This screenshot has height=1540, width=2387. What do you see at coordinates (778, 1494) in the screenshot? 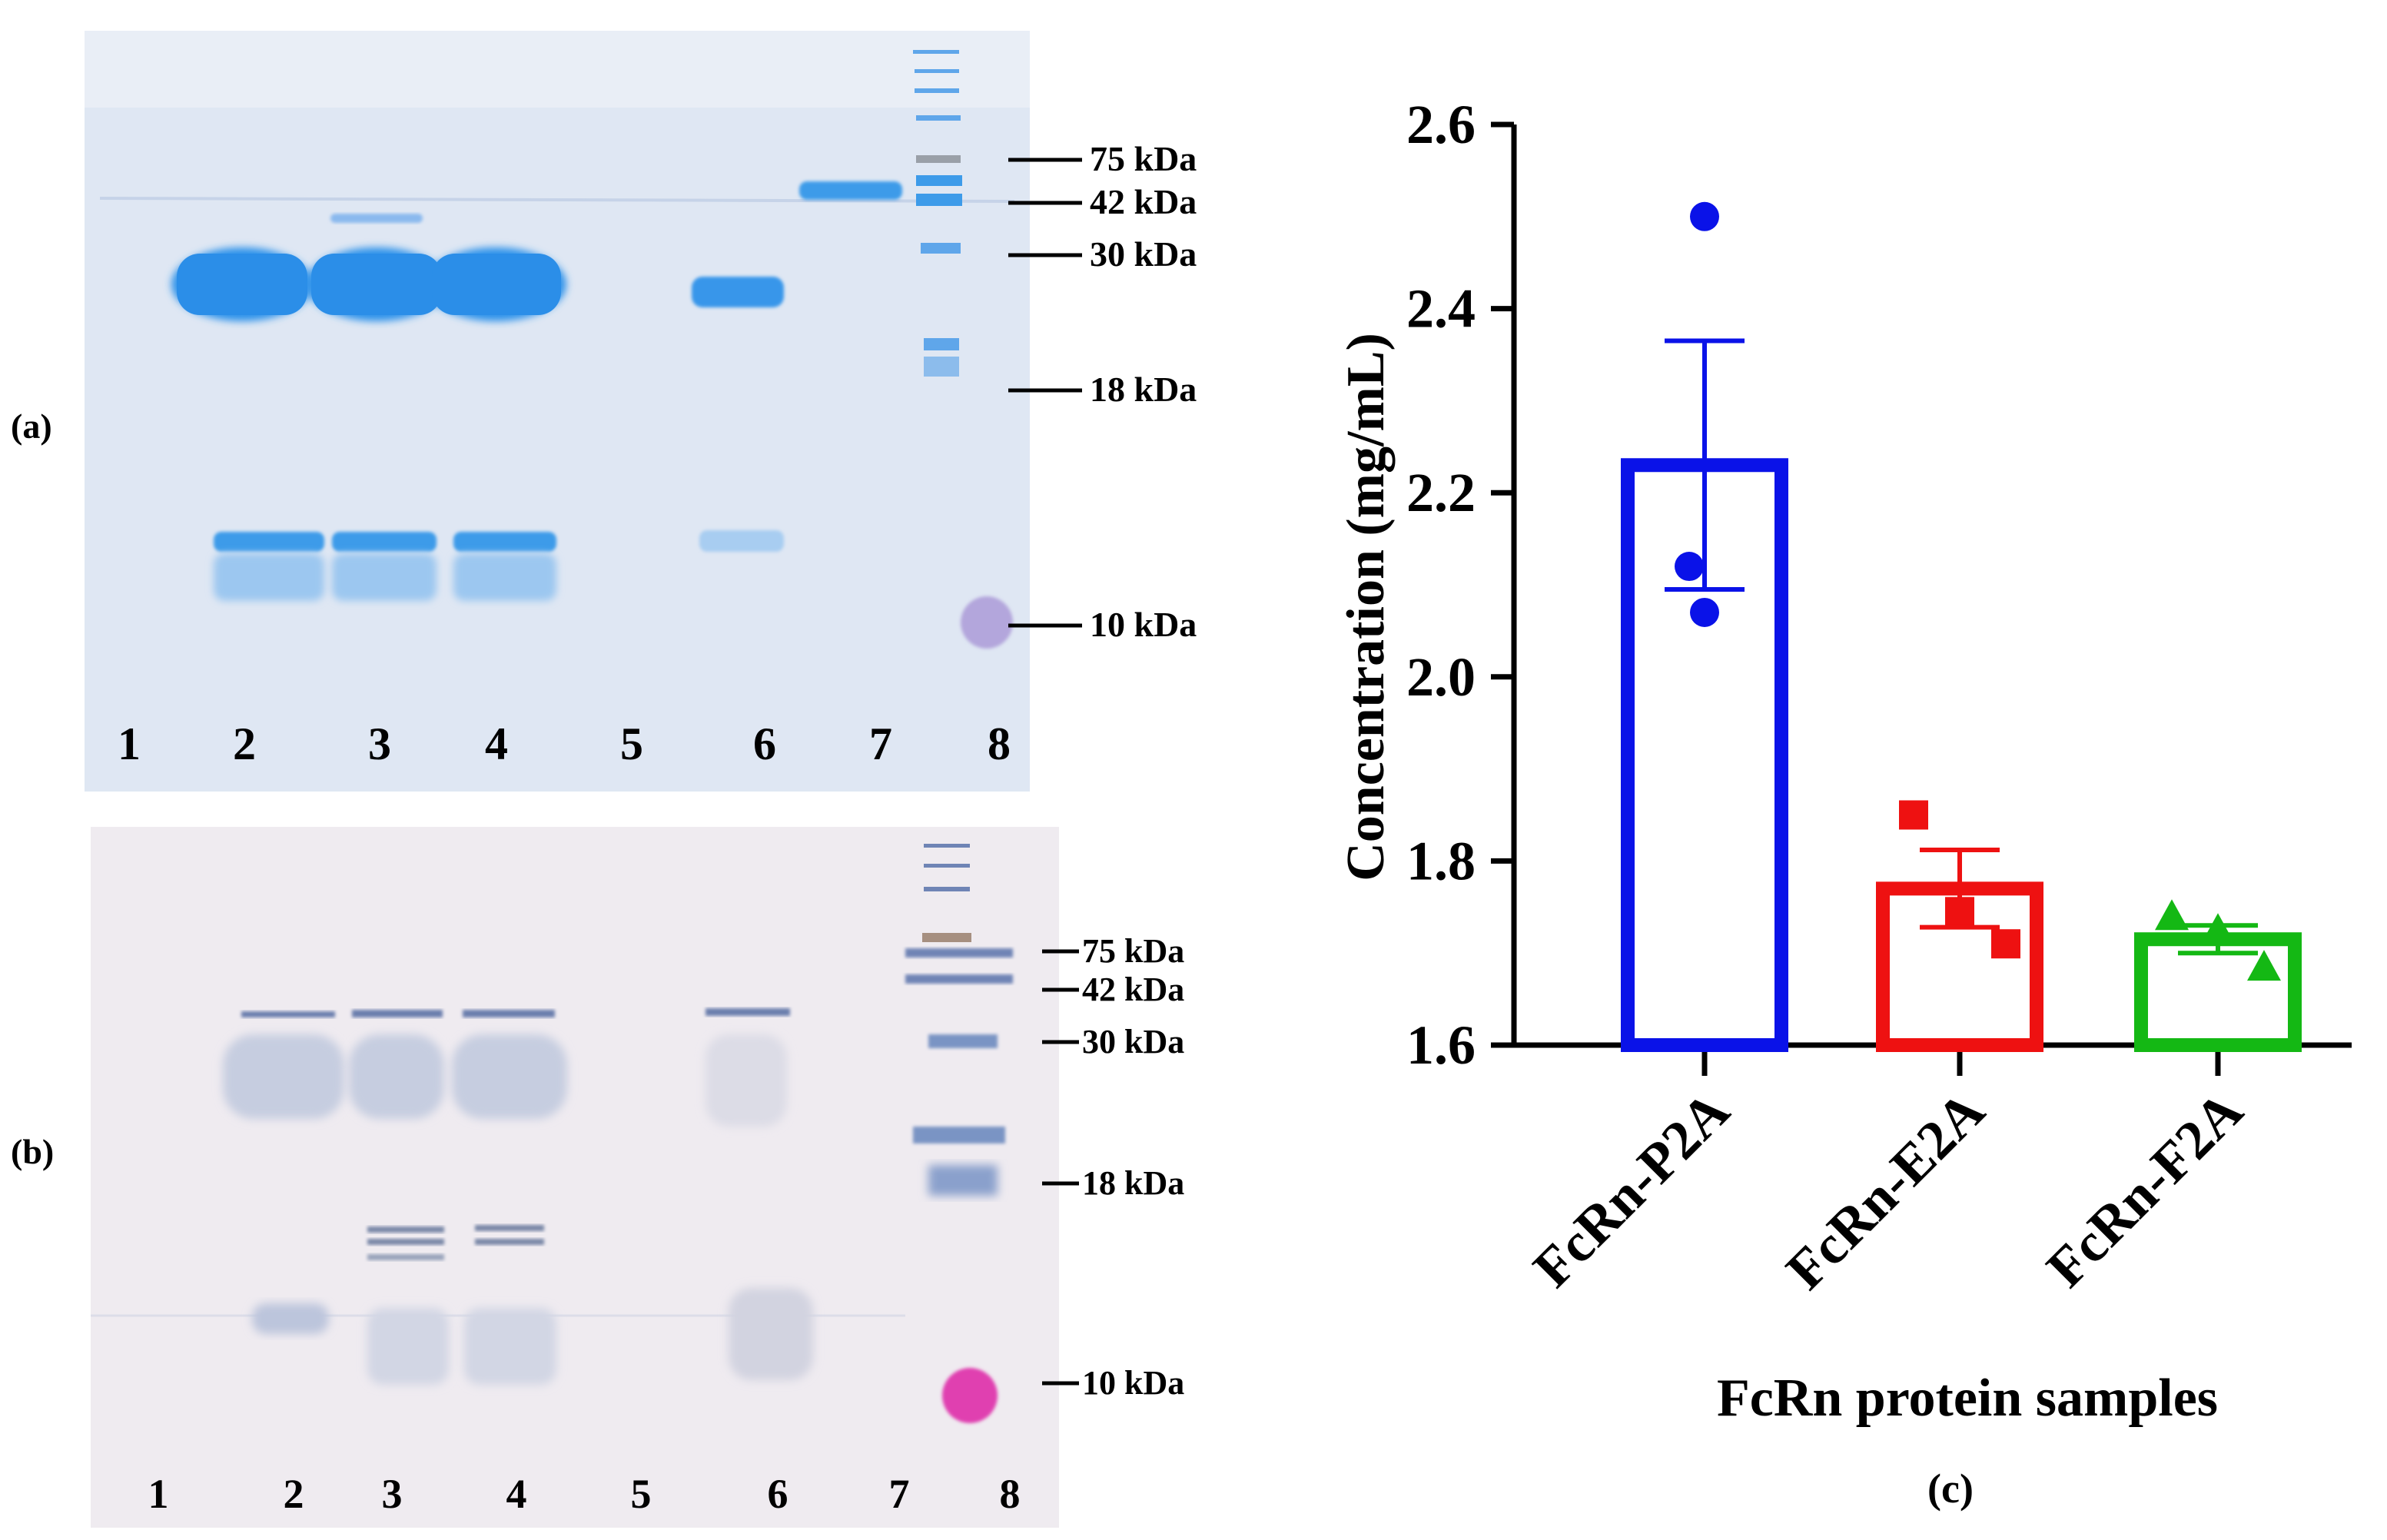
I see `gel-b-lane-label: 6` at bounding box center [778, 1494].